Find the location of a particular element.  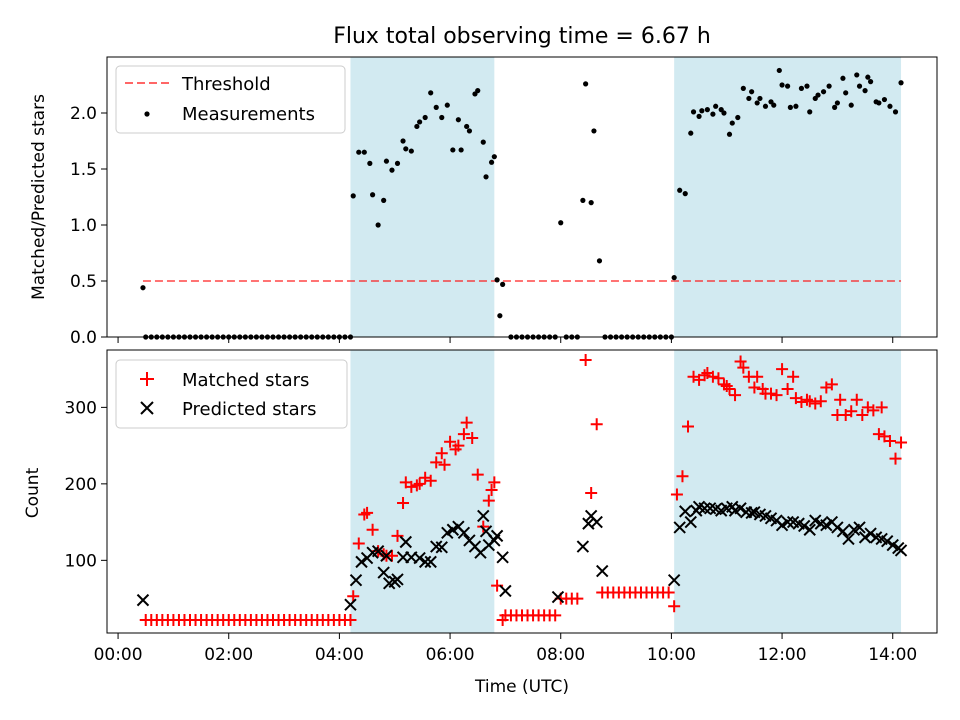

x-tick-label: 04:00 is located at coordinates (339, 655).